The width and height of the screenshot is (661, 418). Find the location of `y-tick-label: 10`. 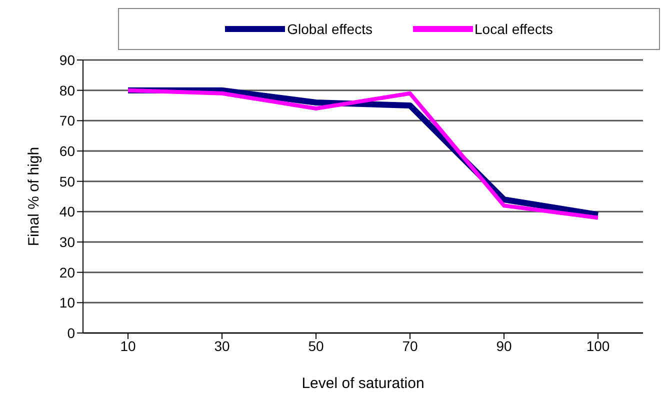

y-tick-label: 10 is located at coordinates (67, 302).